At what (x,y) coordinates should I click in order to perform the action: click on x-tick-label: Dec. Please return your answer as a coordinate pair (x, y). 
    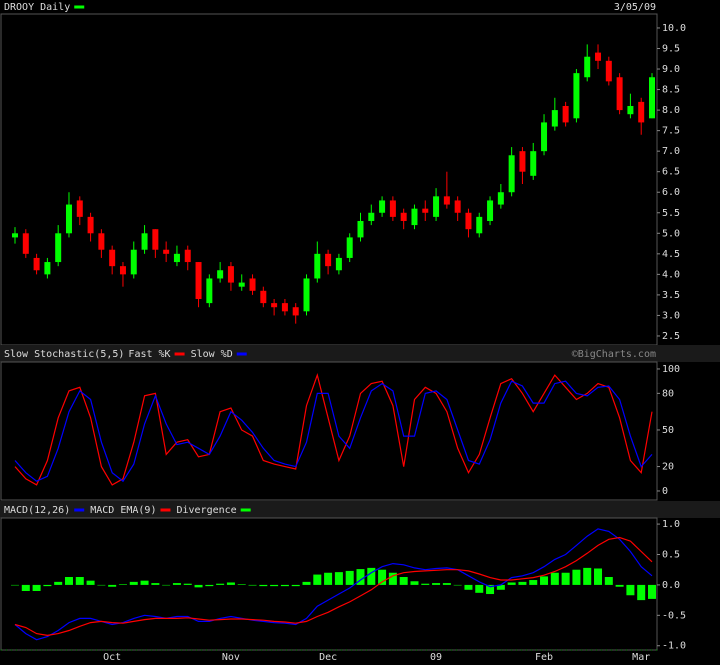
    Looking at the image, I should click on (328, 657).